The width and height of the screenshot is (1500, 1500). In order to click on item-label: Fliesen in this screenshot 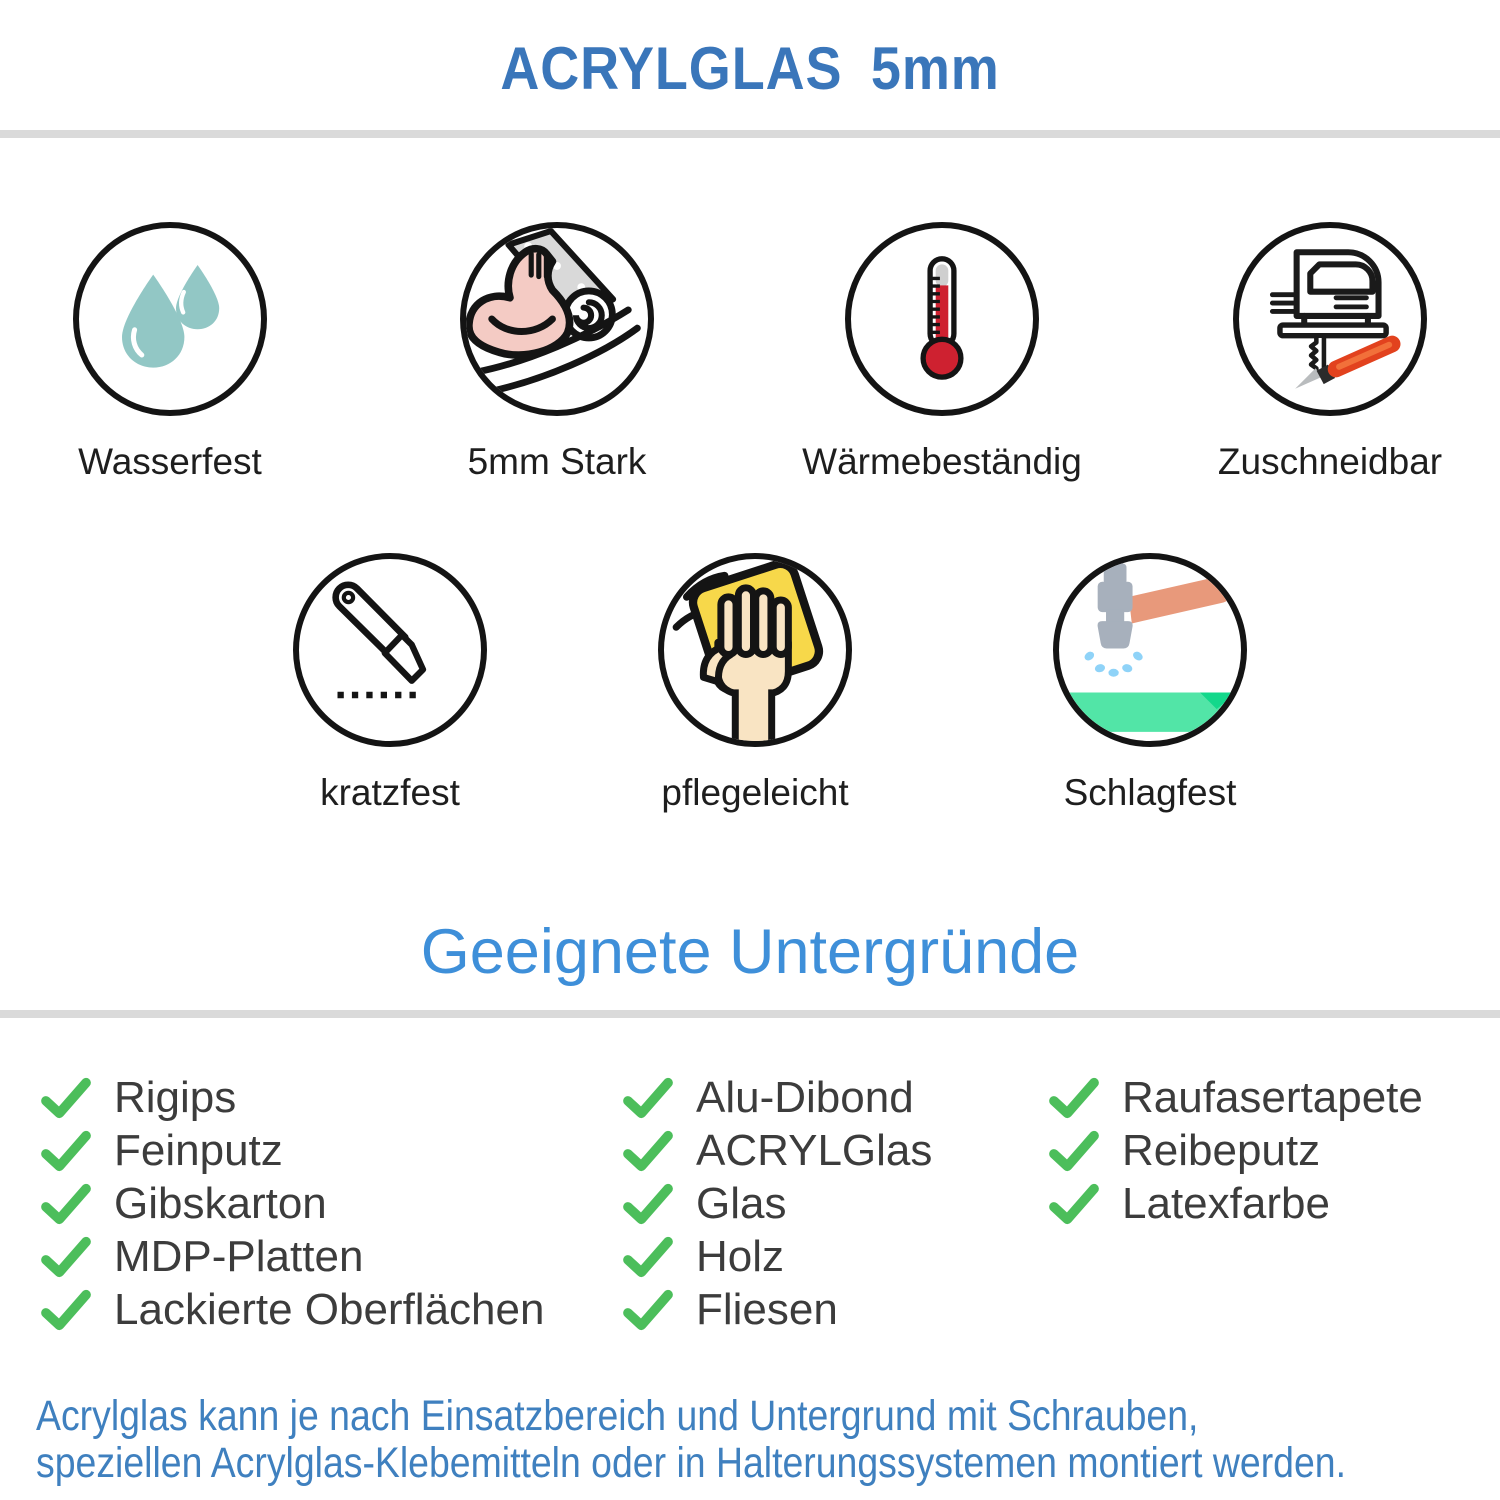, I will do `click(767, 1309)`.